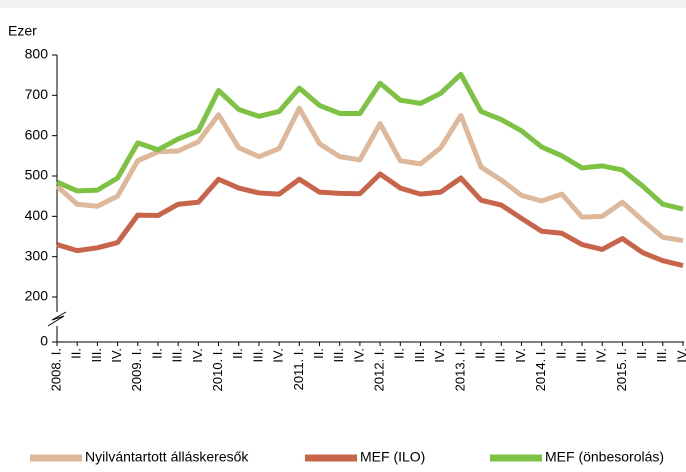  What do you see at coordinates (217, 369) in the screenshot?
I see `x-tick-label: 2010. I.` at bounding box center [217, 369].